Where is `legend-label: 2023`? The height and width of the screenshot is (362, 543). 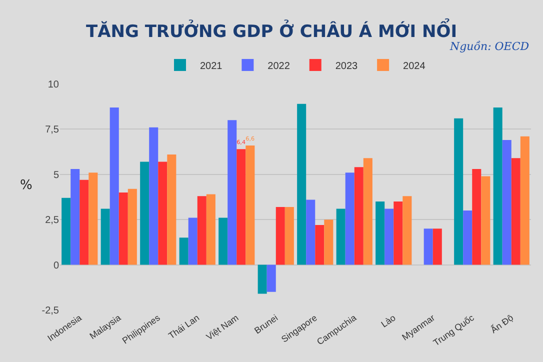
legend-label: 2023 is located at coordinates (346, 66).